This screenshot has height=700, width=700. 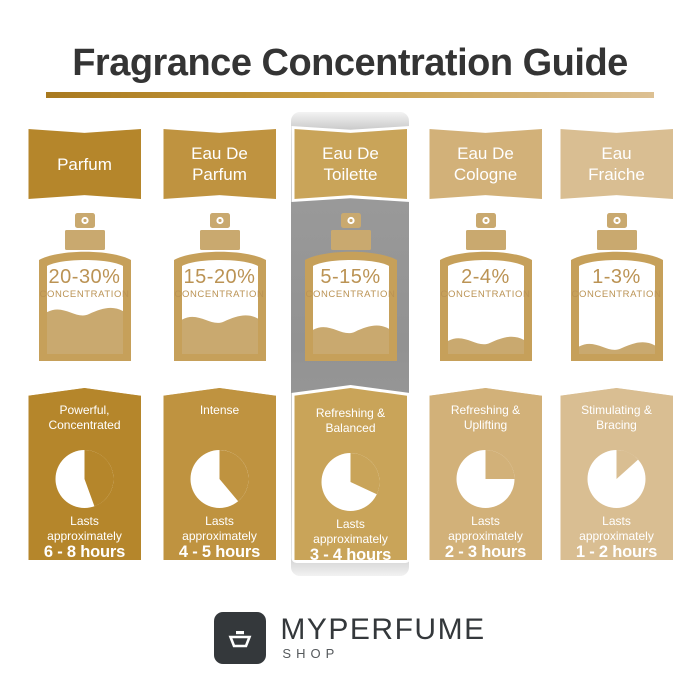 I want to click on card-description-4: Stimulating & Bracing, so click(x=616, y=417).